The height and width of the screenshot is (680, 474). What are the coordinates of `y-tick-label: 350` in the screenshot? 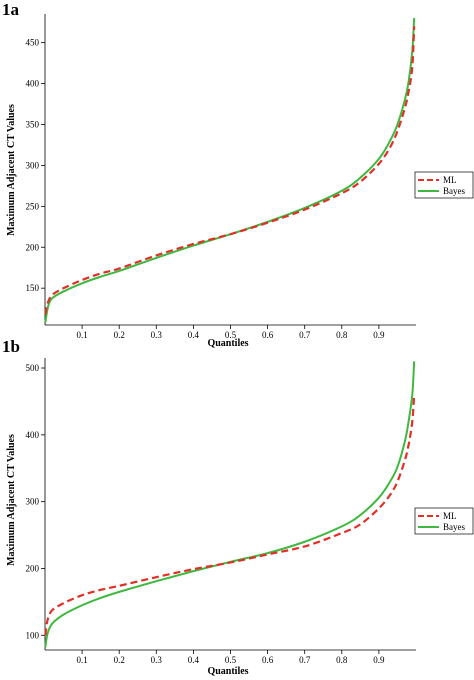 It's located at (33, 124).